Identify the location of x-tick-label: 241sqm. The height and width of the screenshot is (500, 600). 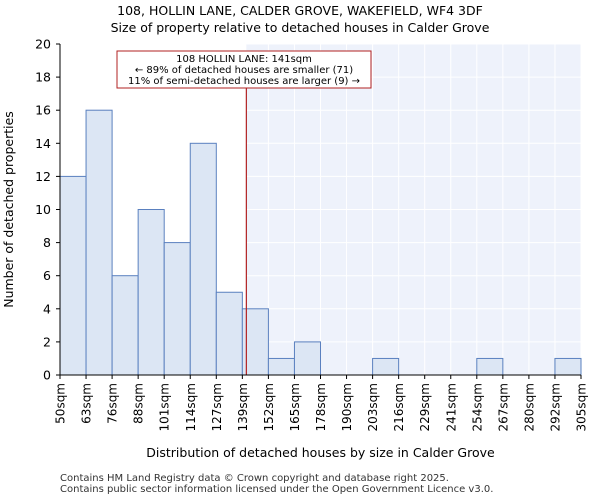
(451, 407).